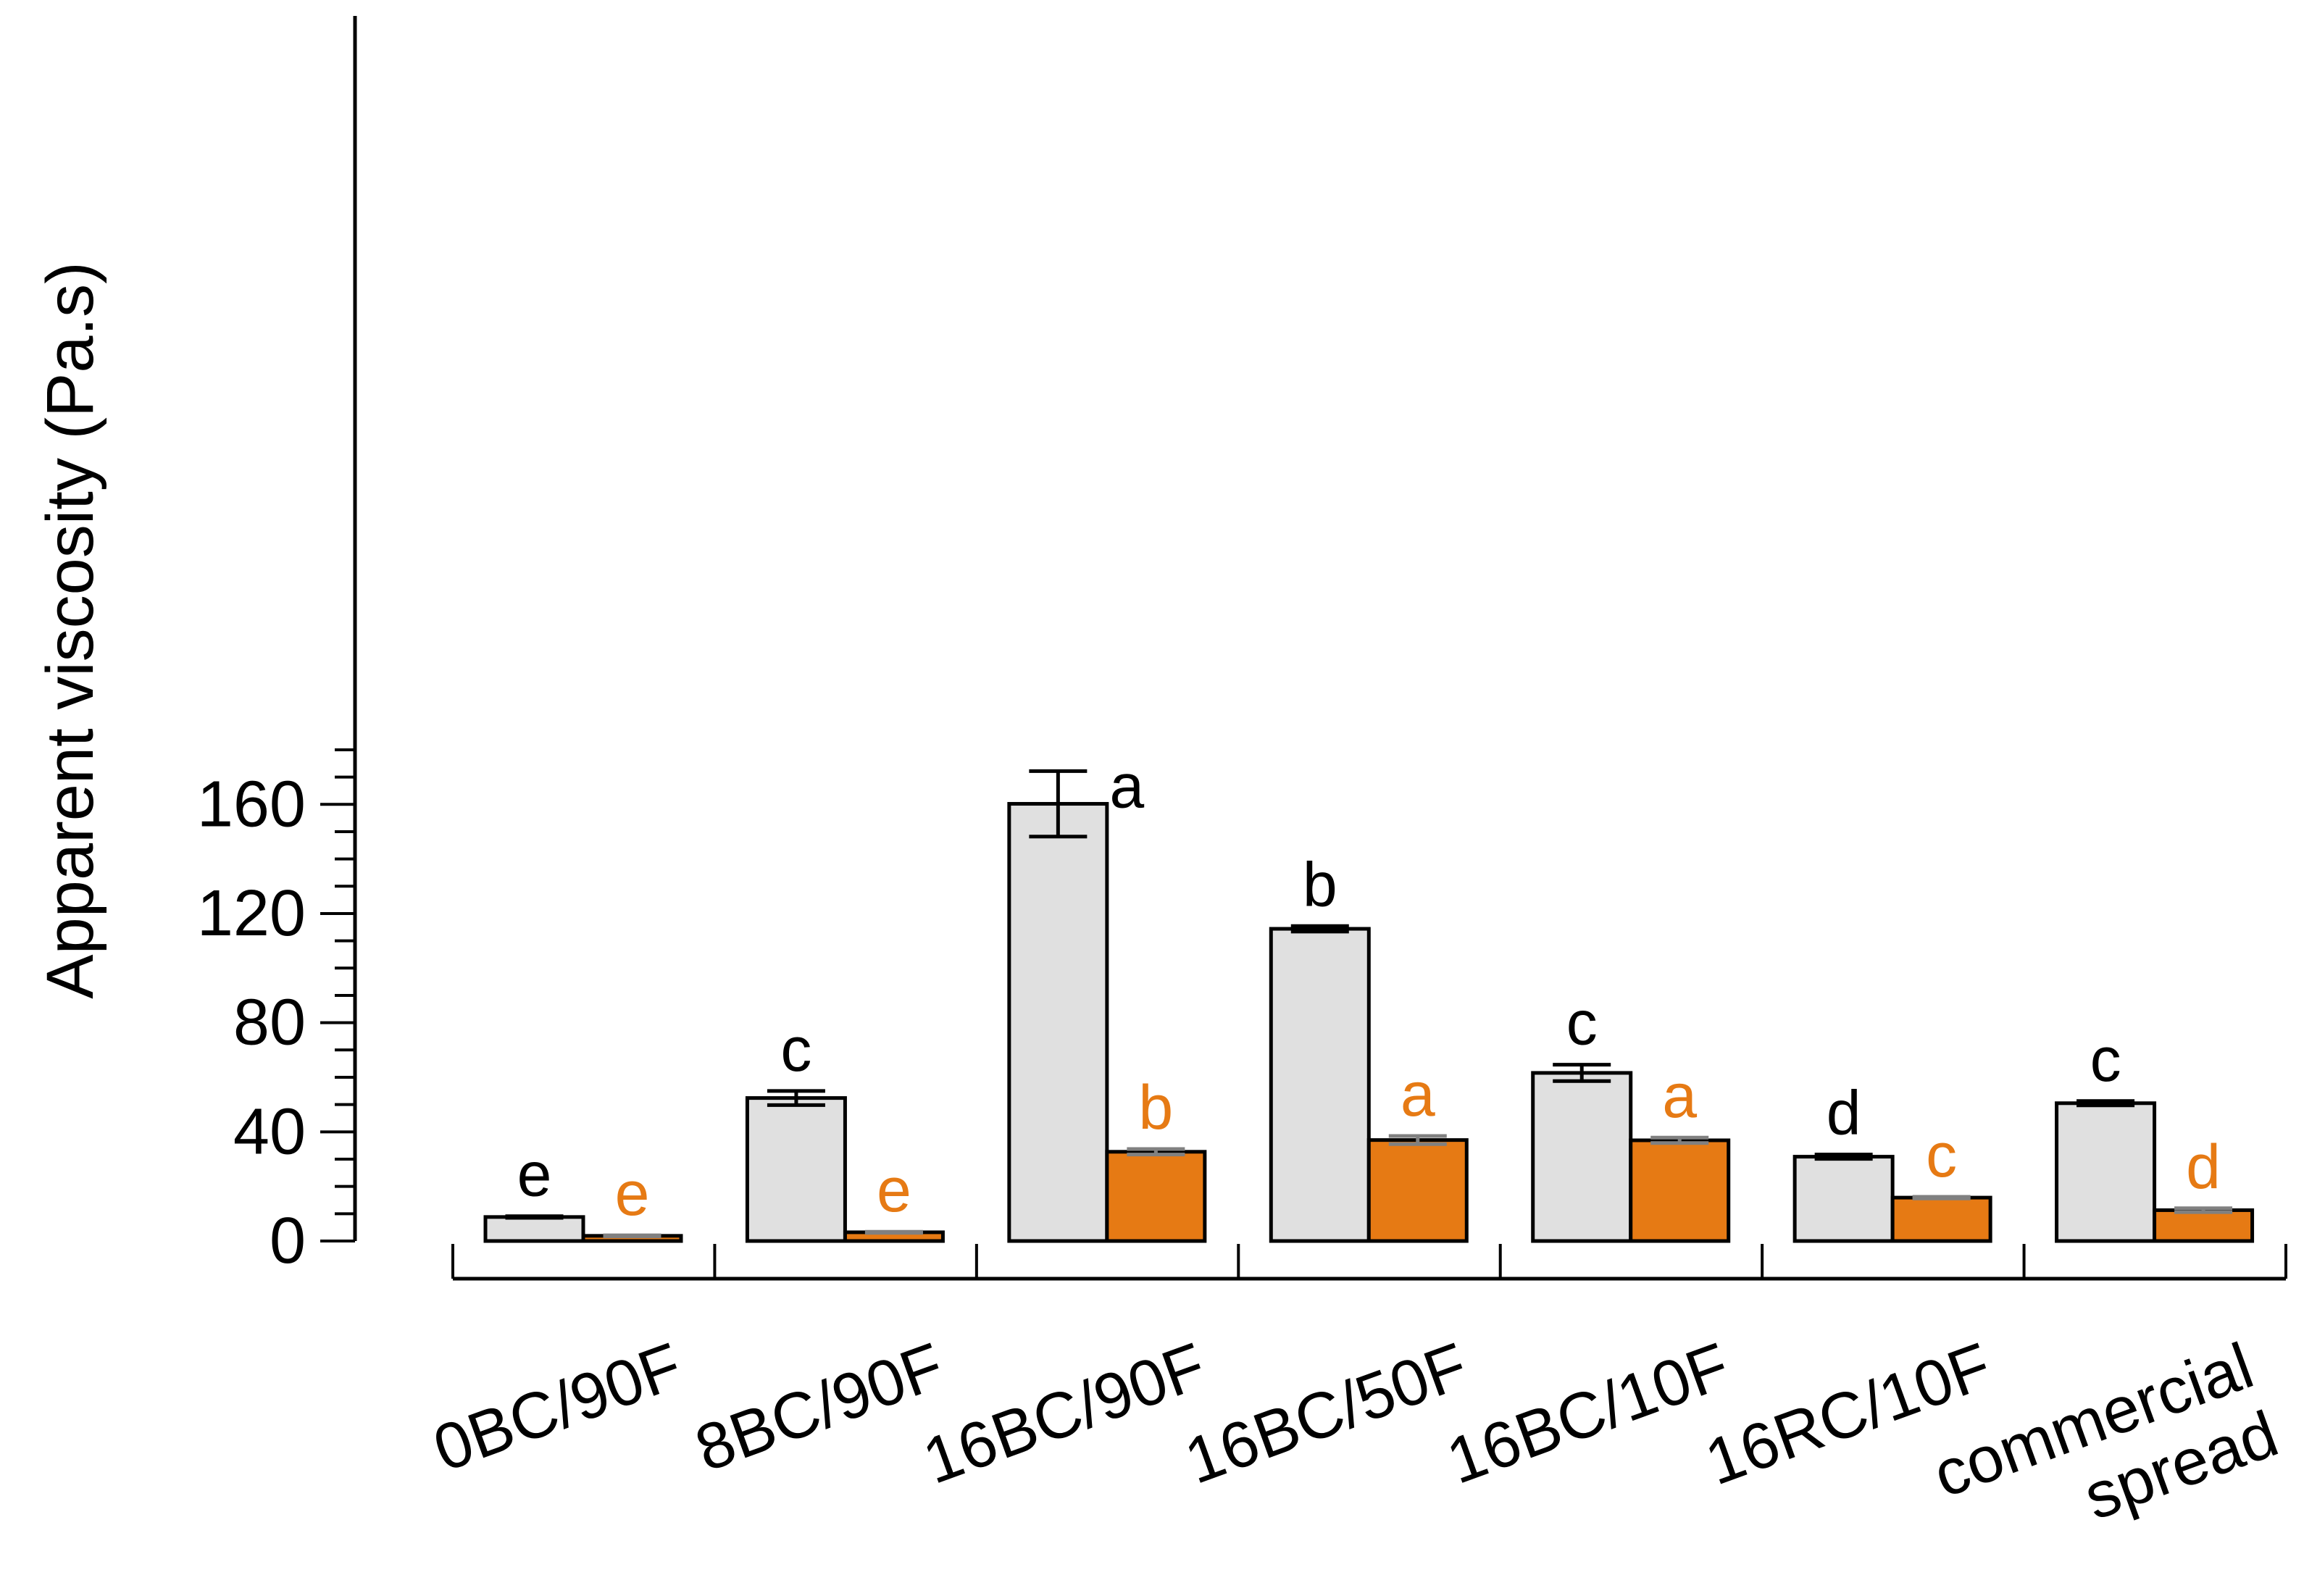 The height and width of the screenshot is (1596, 2304). I want to click on x-tick-label-line: 16BC/10F, so click(1588, 1413).